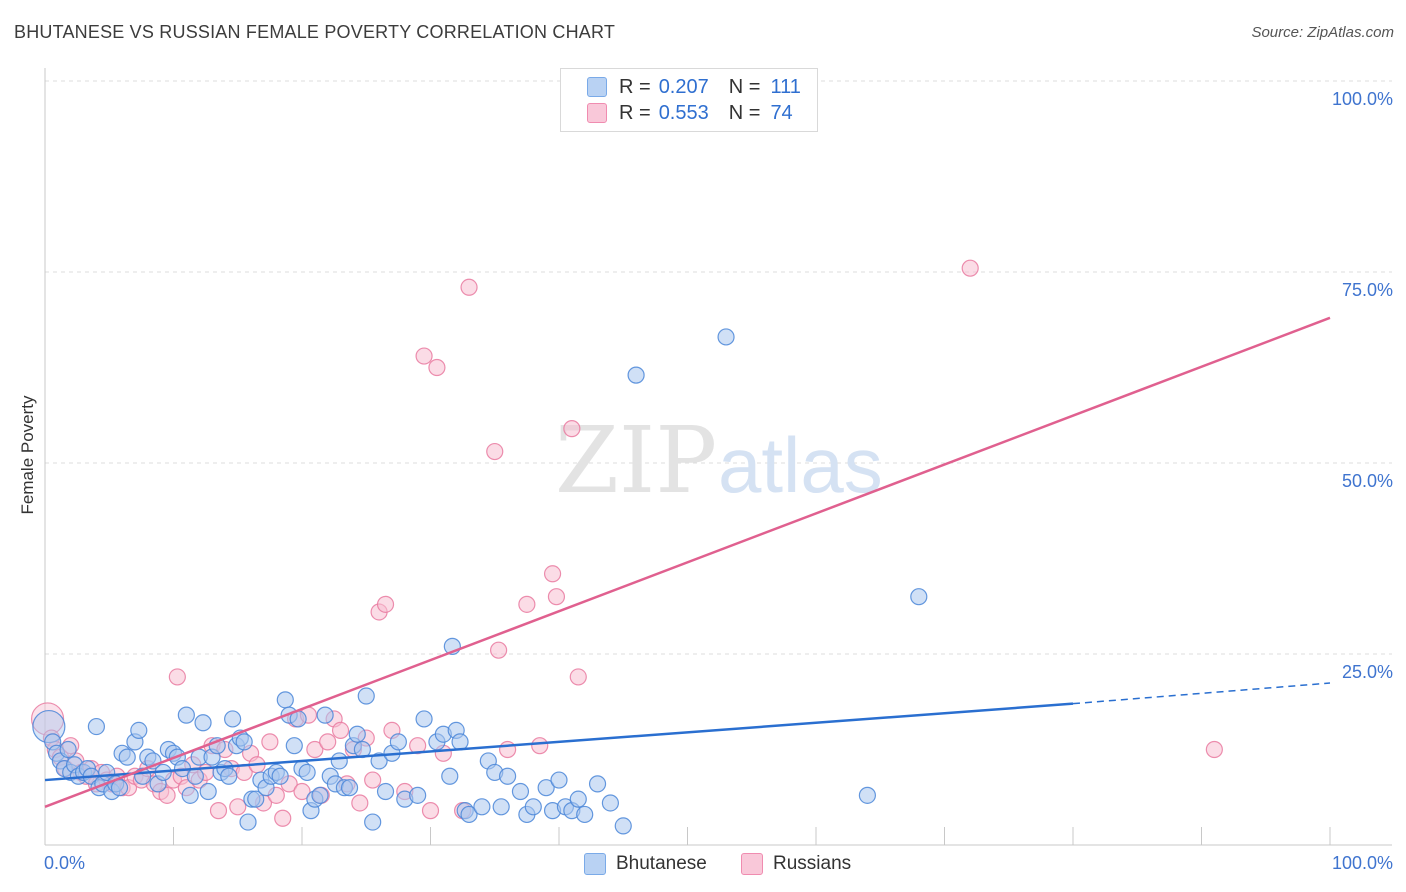 This screenshot has height=892, width=1406. What do you see at coordinates (661, 863) in the screenshot?
I see `bottom-legend-label: Bhutanese` at bounding box center [661, 863].